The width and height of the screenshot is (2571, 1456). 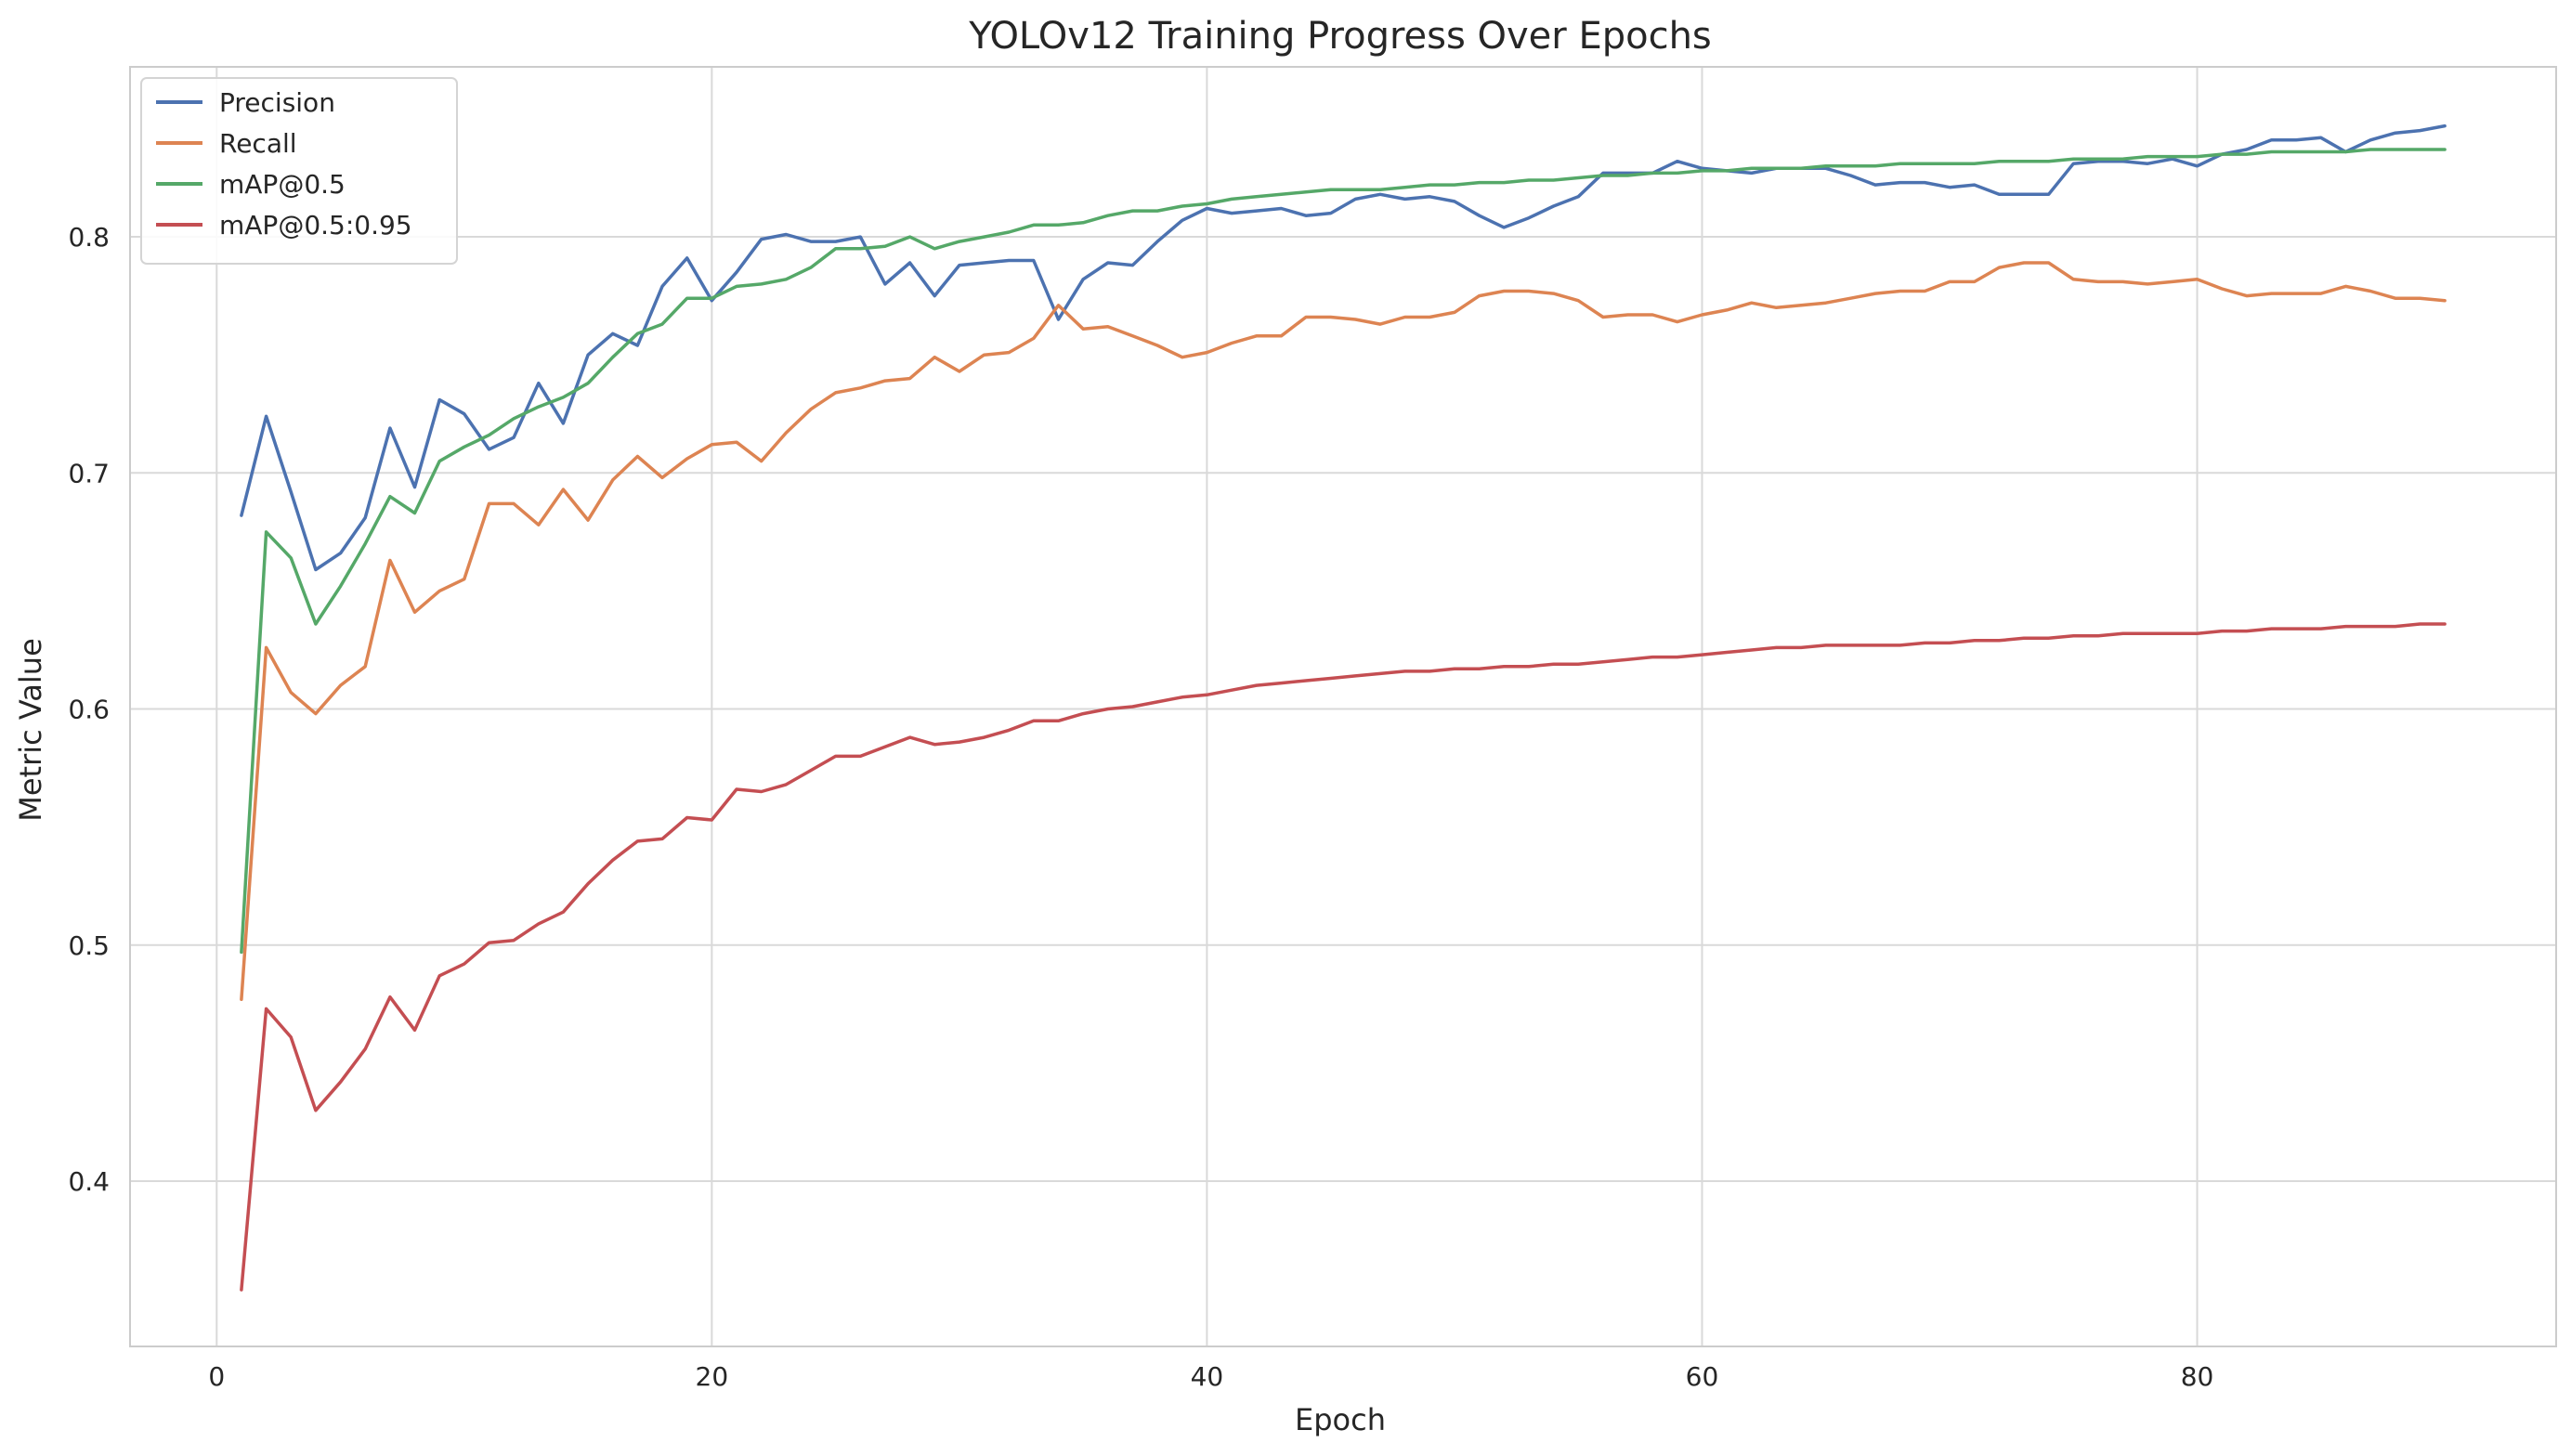 I want to click on chart-title: YOLOv12 Training Progress Over Epochs, so click(x=1340, y=36).